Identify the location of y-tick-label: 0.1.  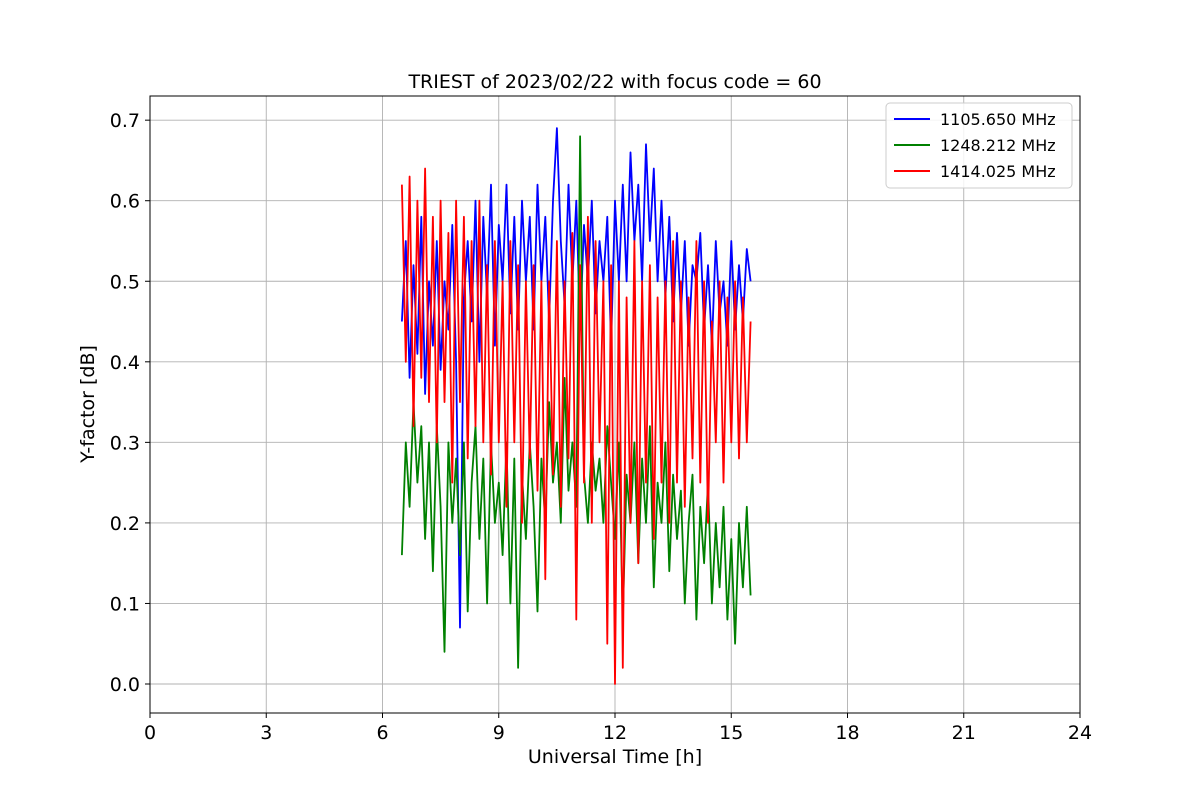
(125, 604).